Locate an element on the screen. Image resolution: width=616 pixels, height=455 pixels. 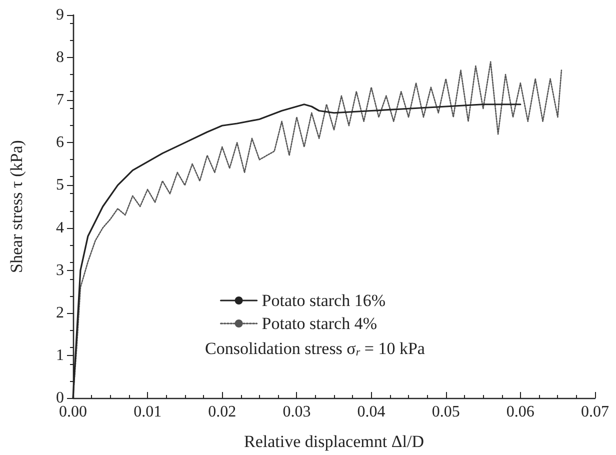
y-tick-label: 8 is located at coordinates (60, 57).